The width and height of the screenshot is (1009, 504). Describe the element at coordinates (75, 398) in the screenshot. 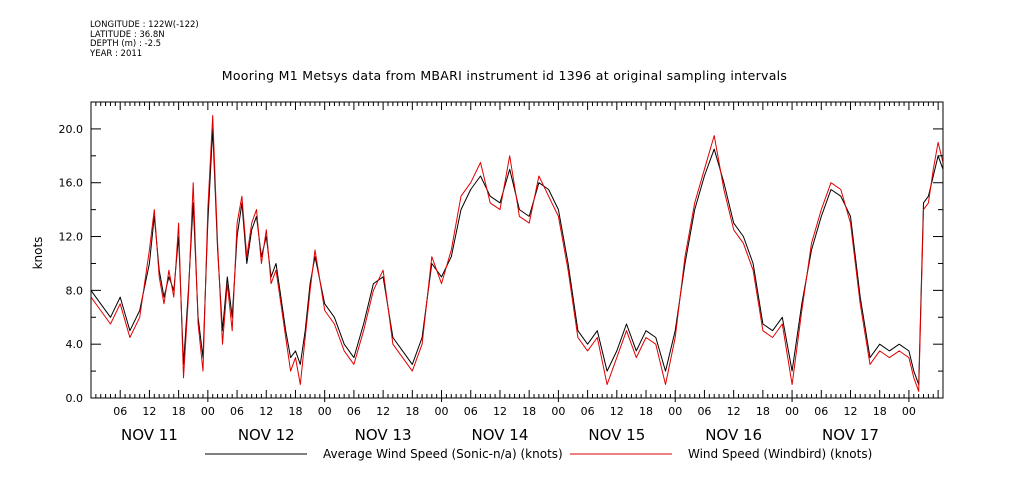

I see `y-tick-label: 0.0` at that location.